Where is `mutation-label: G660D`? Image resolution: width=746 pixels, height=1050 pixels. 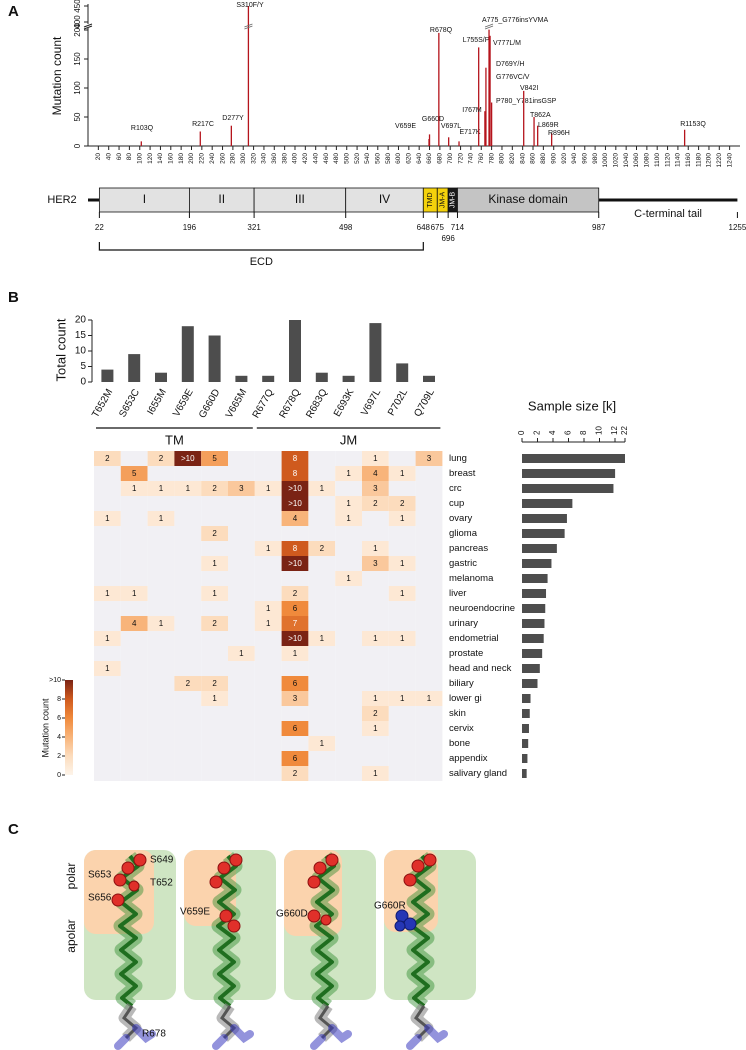
mutation-label: G660D is located at coordinates (433, 119).